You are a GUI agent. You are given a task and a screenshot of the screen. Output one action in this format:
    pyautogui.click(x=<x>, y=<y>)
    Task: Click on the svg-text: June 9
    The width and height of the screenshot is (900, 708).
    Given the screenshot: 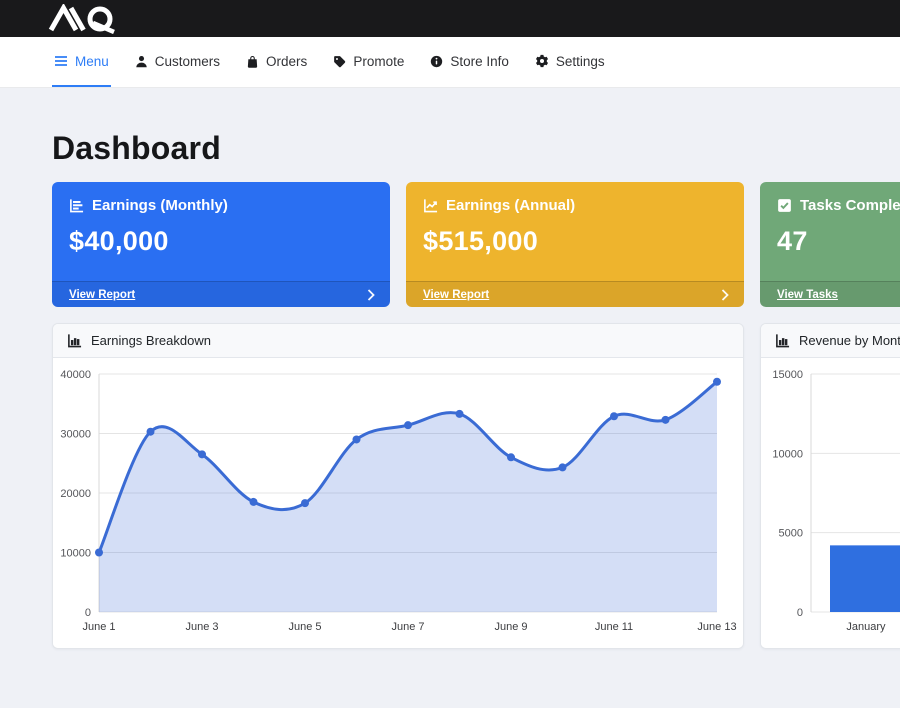 What is the action you would take?
    pyautogui.click(x=510, y=627)
    